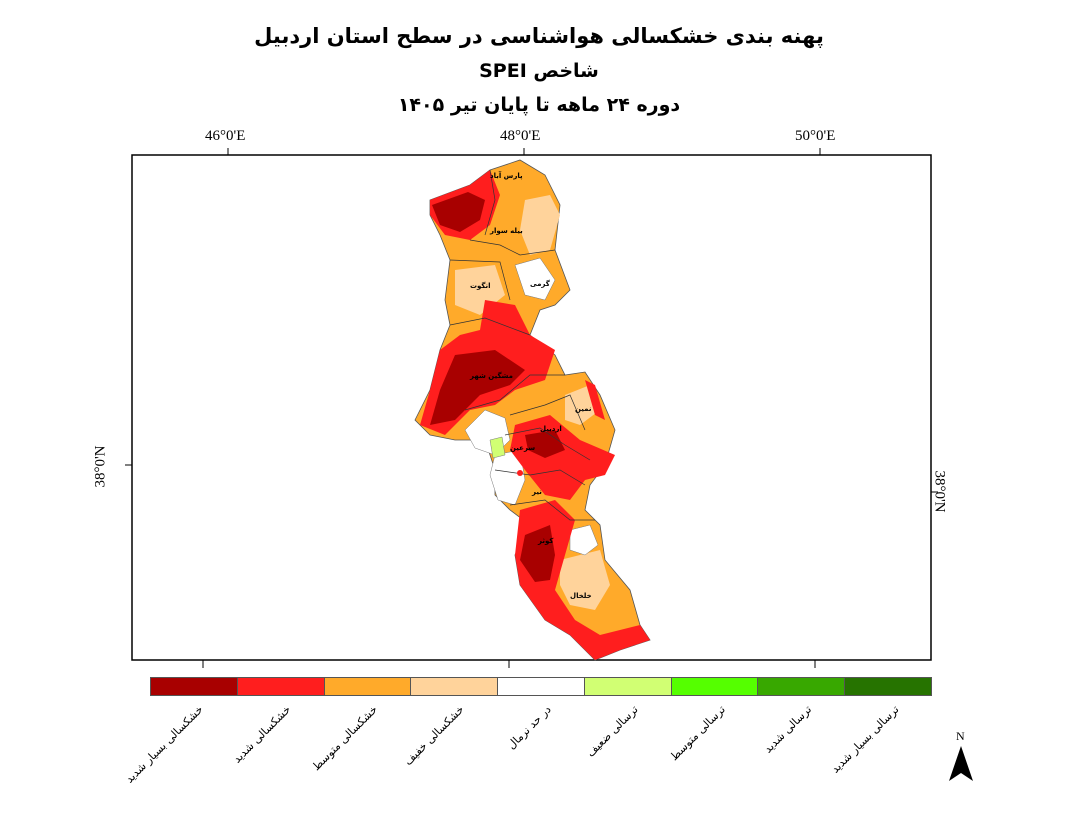  What do you see at coordinates (815, 136) in the screenshot?
I see `lon-tick-50: 50°0'E` at bounding box center [815, 136].